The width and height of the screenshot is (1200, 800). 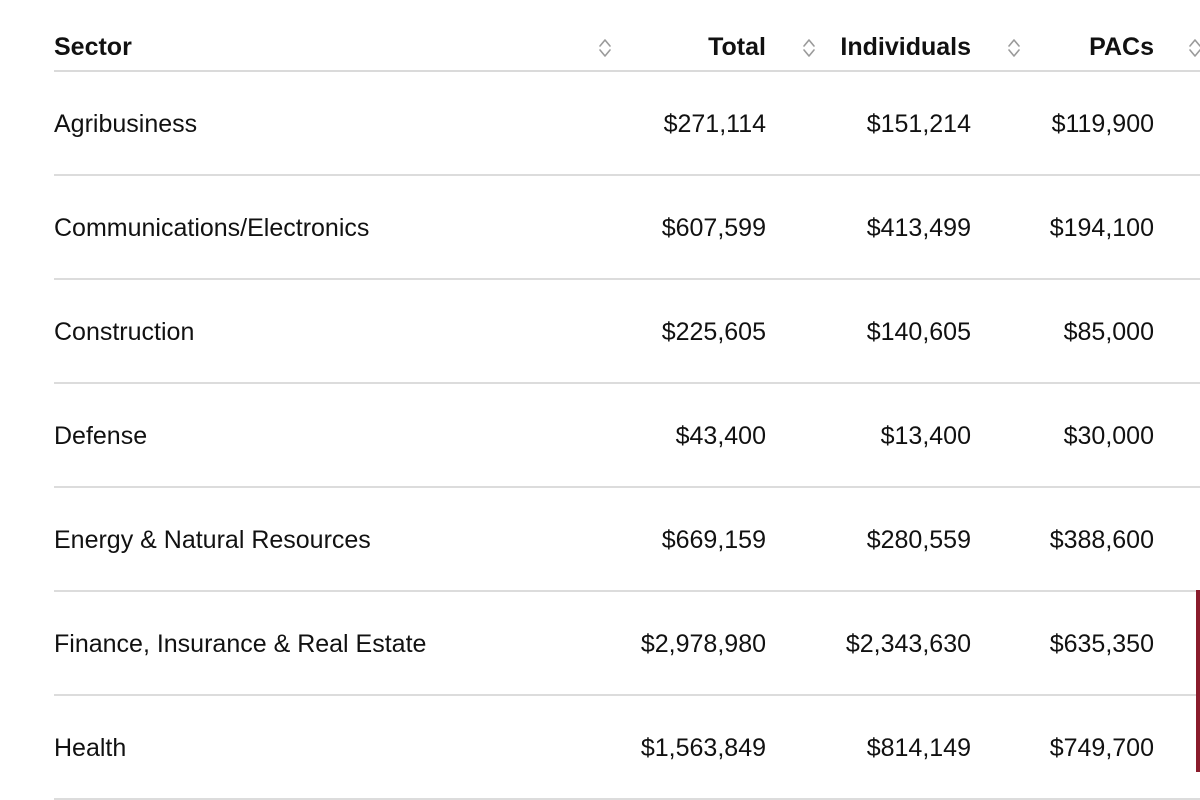 I want to click on individuals-cell: $13,400, so click(x=925, y=436).